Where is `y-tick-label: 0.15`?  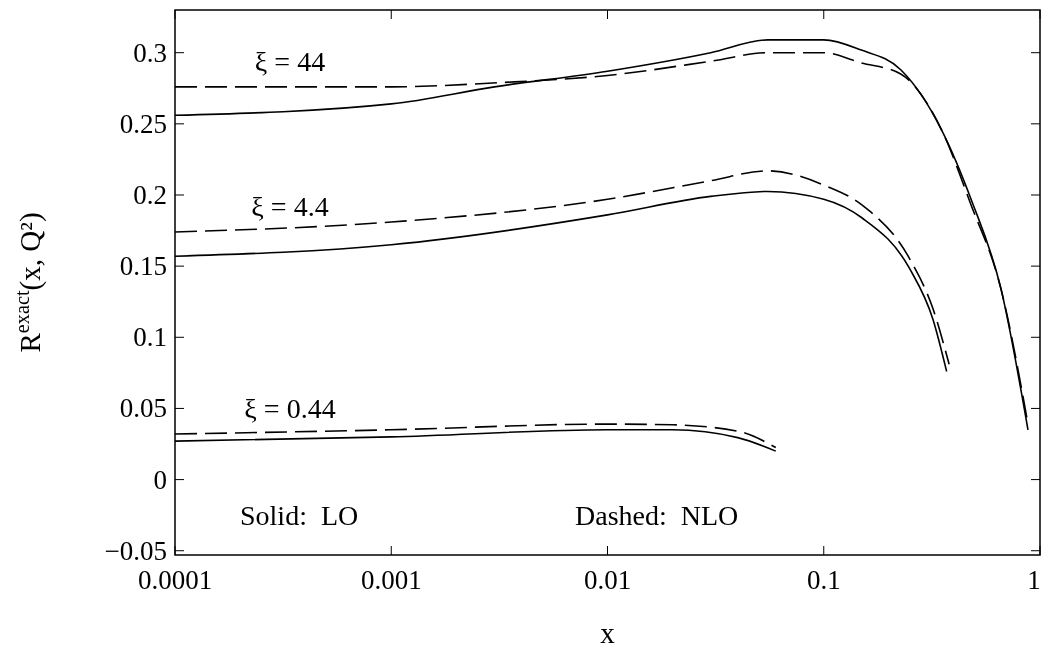
y-tick-label: 0.15 is located at coordinates (143, 266).